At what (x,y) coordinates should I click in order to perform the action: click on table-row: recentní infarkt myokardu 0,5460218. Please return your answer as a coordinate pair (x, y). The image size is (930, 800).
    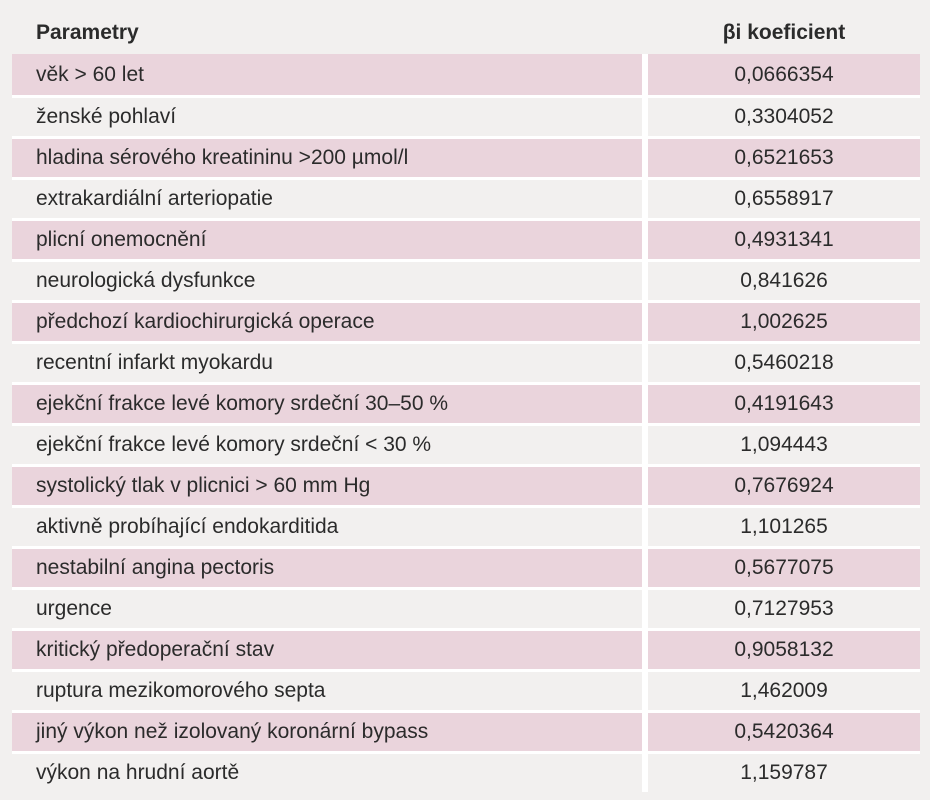
    Looking at the image, I should click on (466, 361).